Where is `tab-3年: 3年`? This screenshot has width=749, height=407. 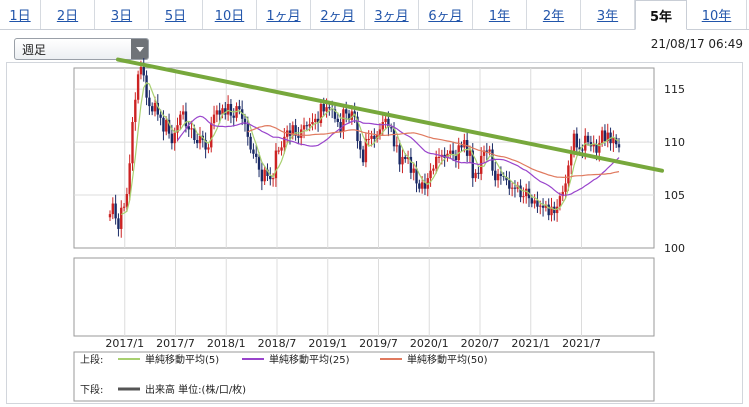 tab-3年: 3年 is located at coordinates (608, 14).